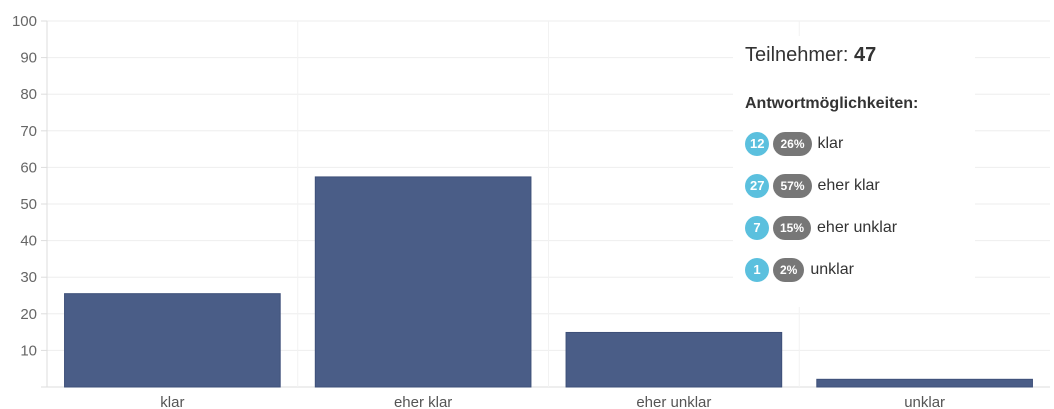  What do you see at coordinates (28, 58) in the screenshot?
I see `y-tick-label: 90` at bounding box center [28, 58].